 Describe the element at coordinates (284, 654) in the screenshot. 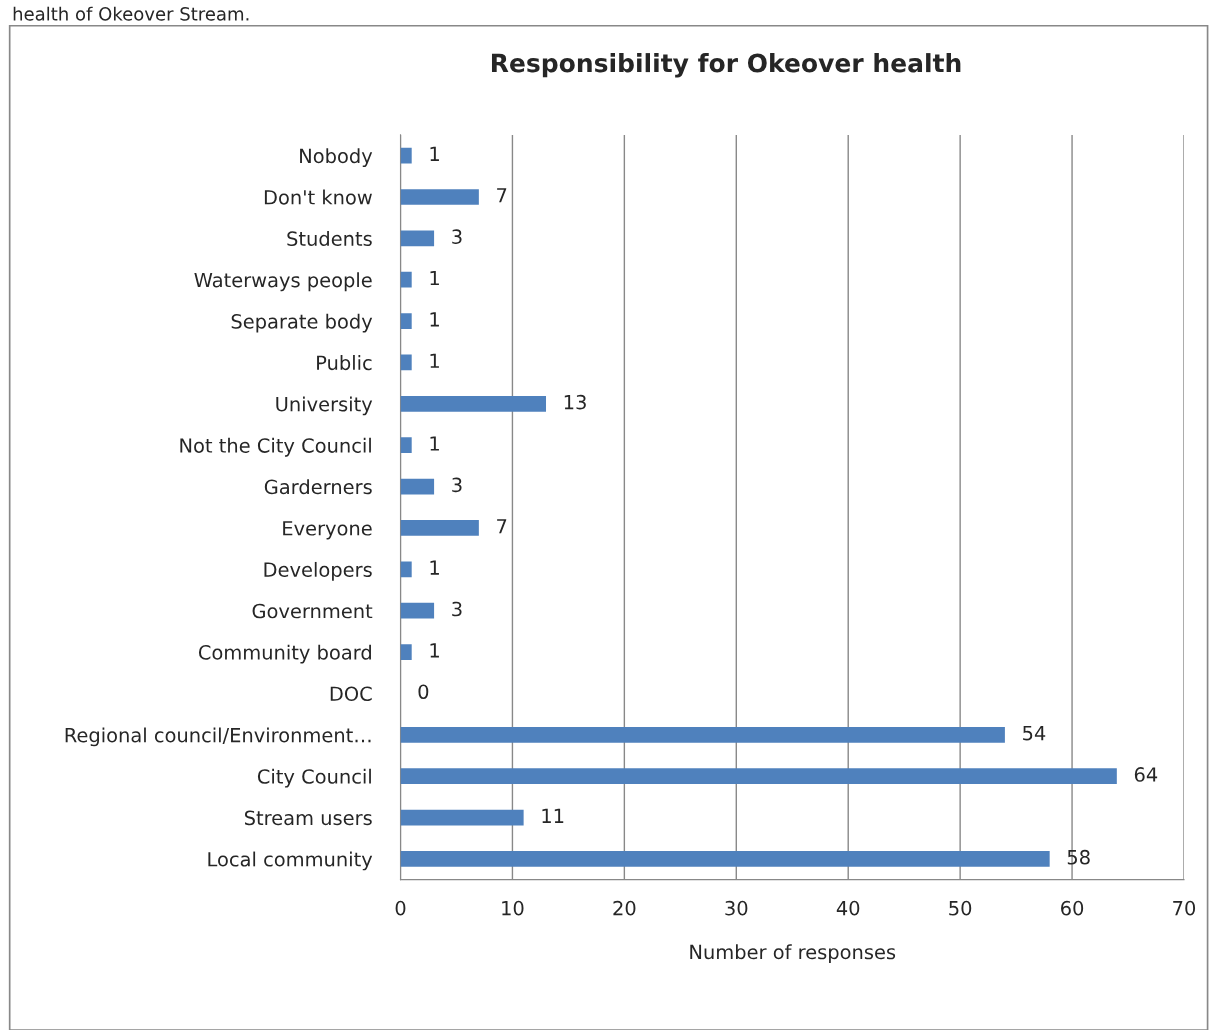

I see `y-tick-label: Community board` at that location.